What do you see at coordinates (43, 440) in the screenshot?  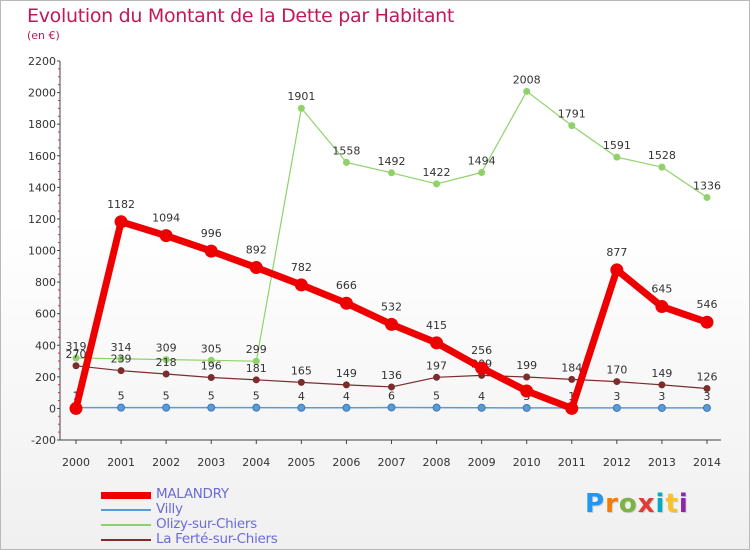 I see `y-tick-label: -200` at bounding box center [43, 440].